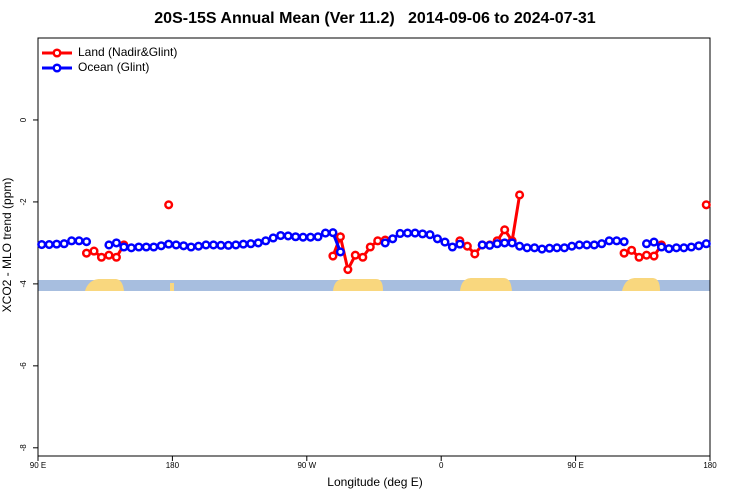 This screenshot has height=500, width=750. I want to click on legend-label: Ocean (Glint), so click(113, 67).